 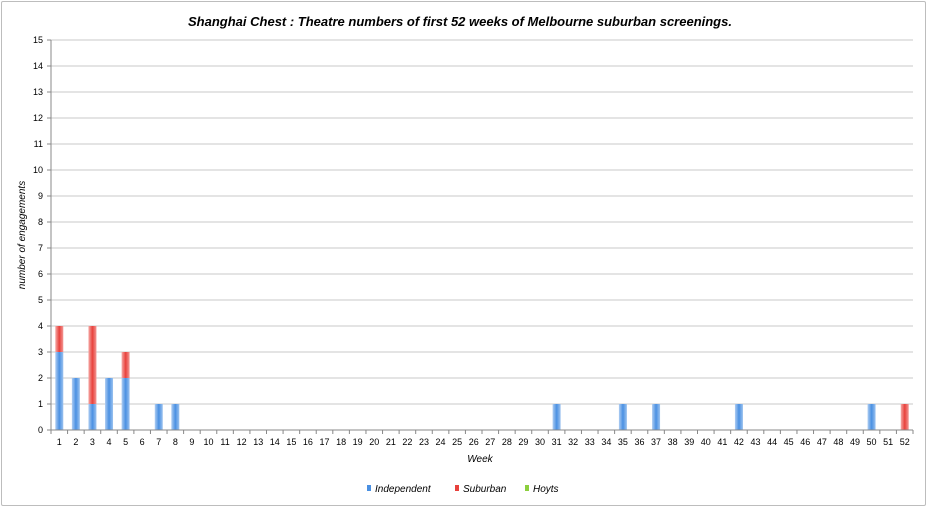 I want to click on x-tick-label: 37, so click(x=656, y=442).